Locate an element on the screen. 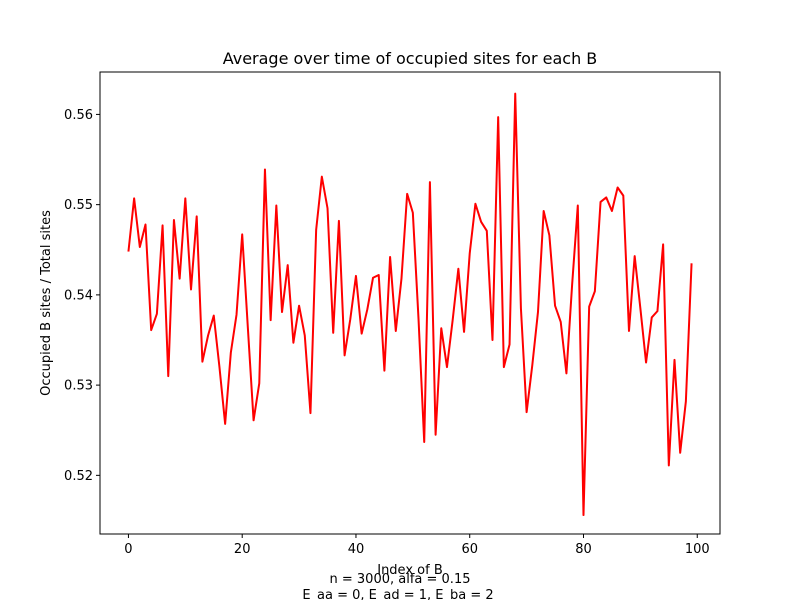 Image resolution: width=800 pixels, height=600 pixels. caption-line-1: n = 3000, alfa = 0.15 is located at coordinates (400, 579).